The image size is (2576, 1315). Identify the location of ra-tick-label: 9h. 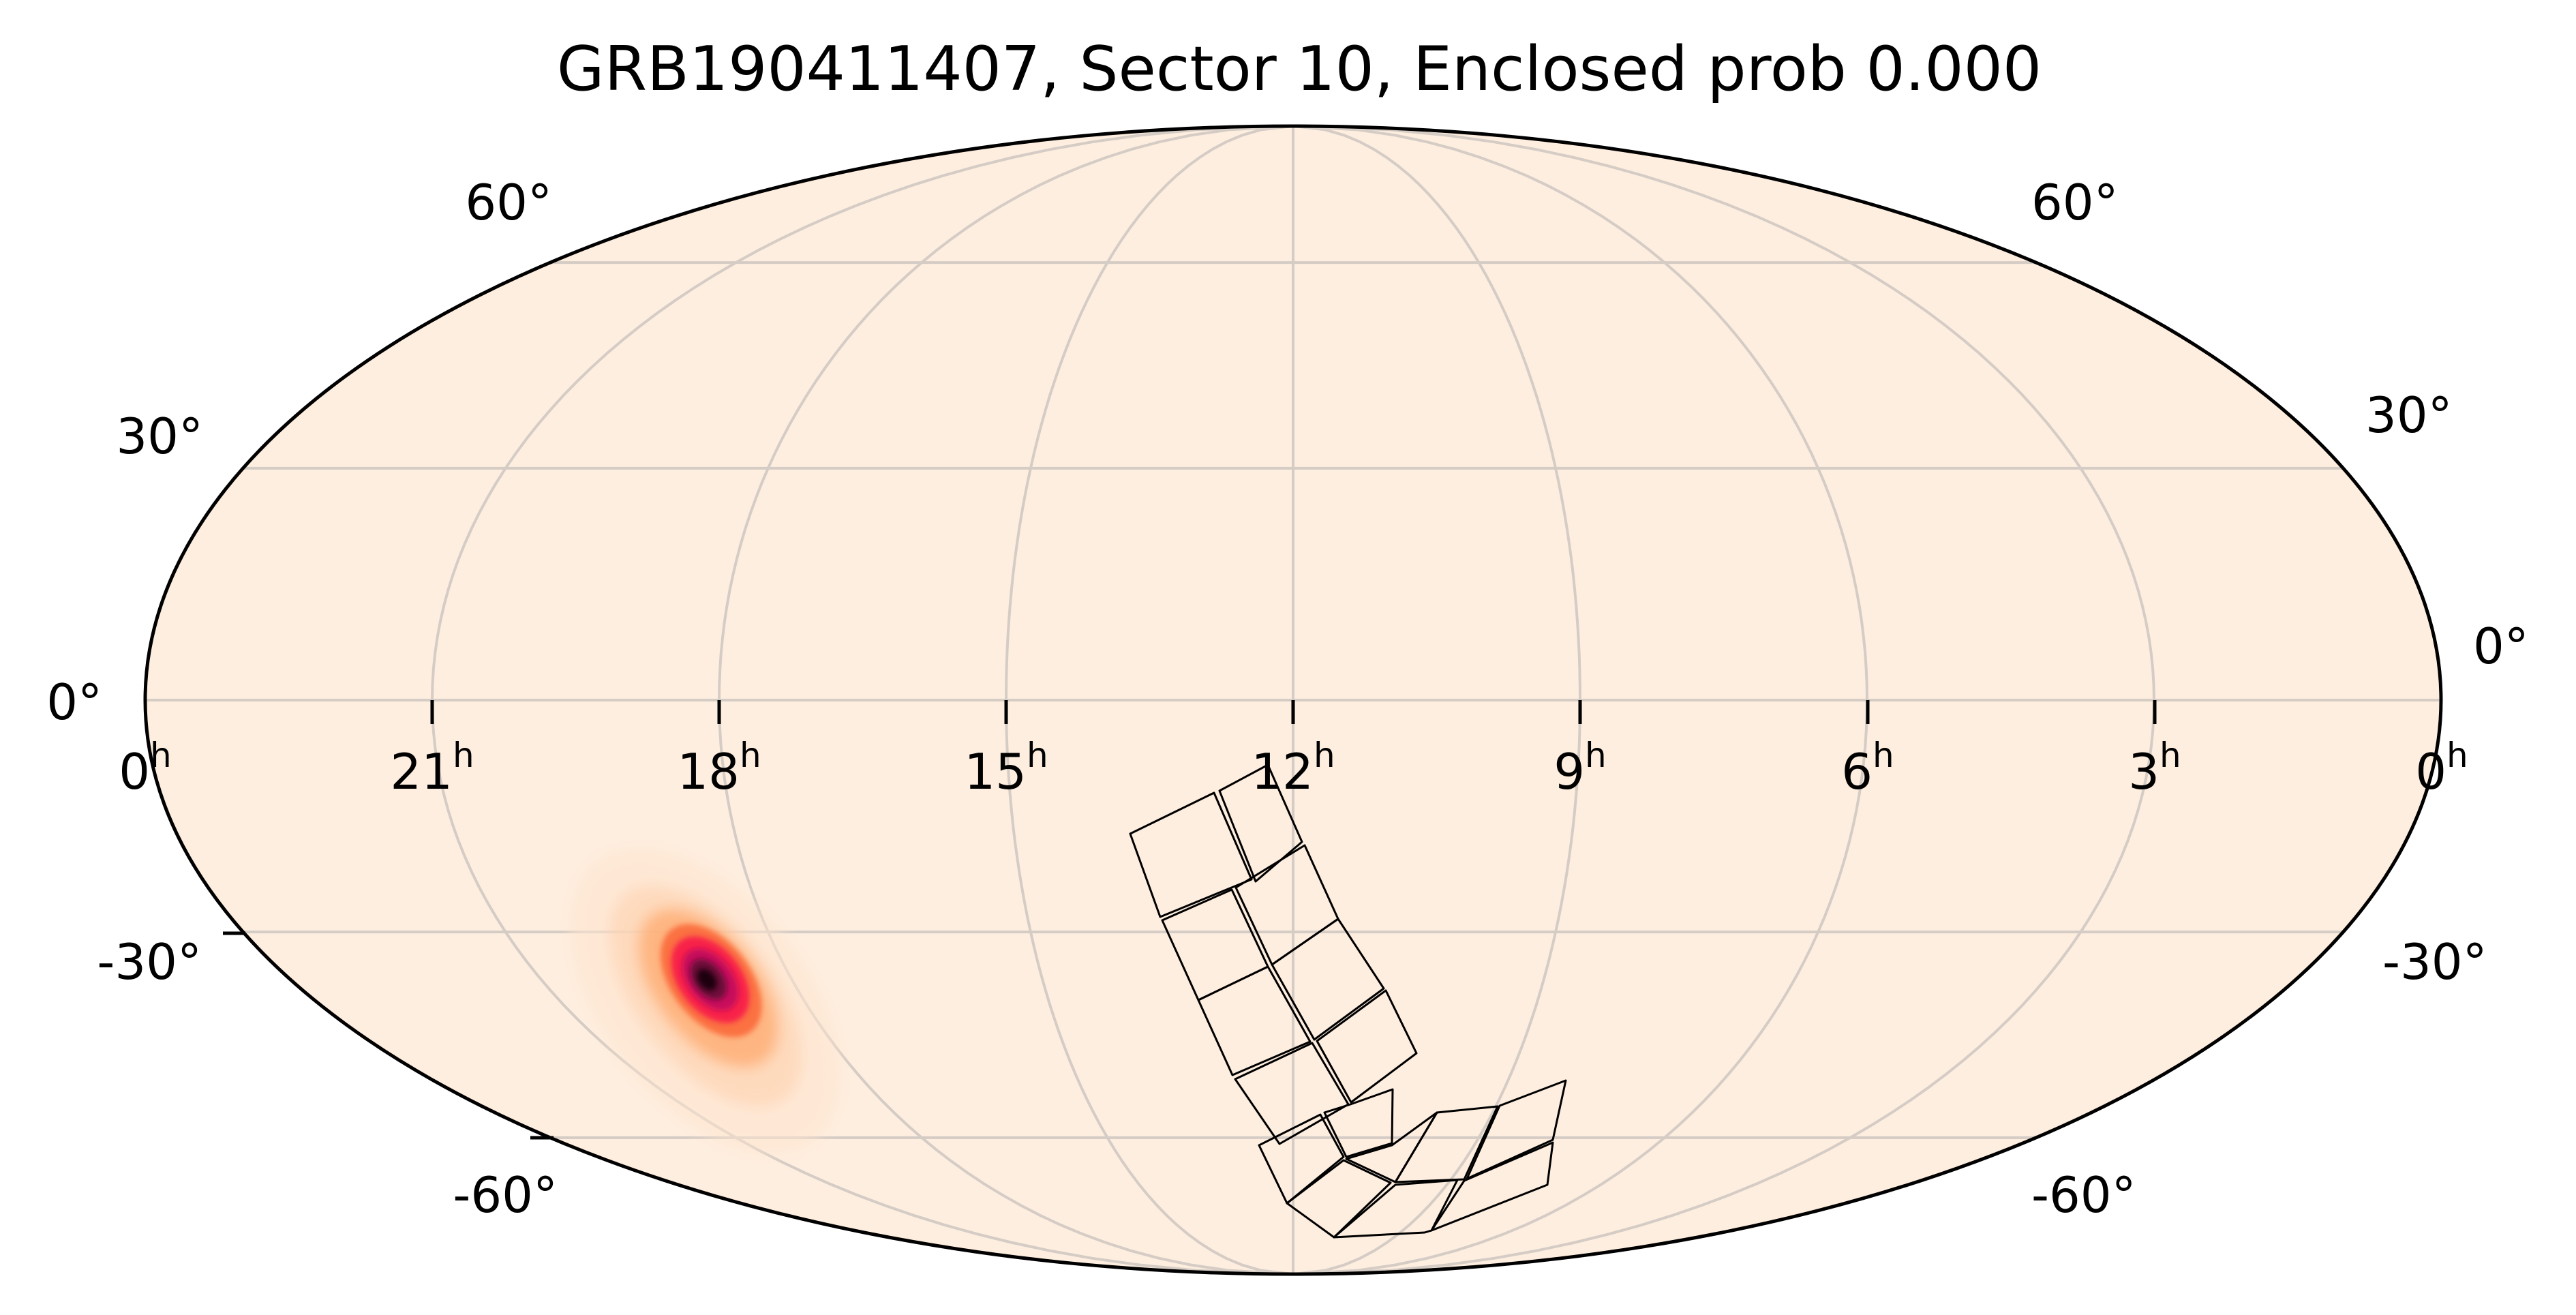
(1580, 768).